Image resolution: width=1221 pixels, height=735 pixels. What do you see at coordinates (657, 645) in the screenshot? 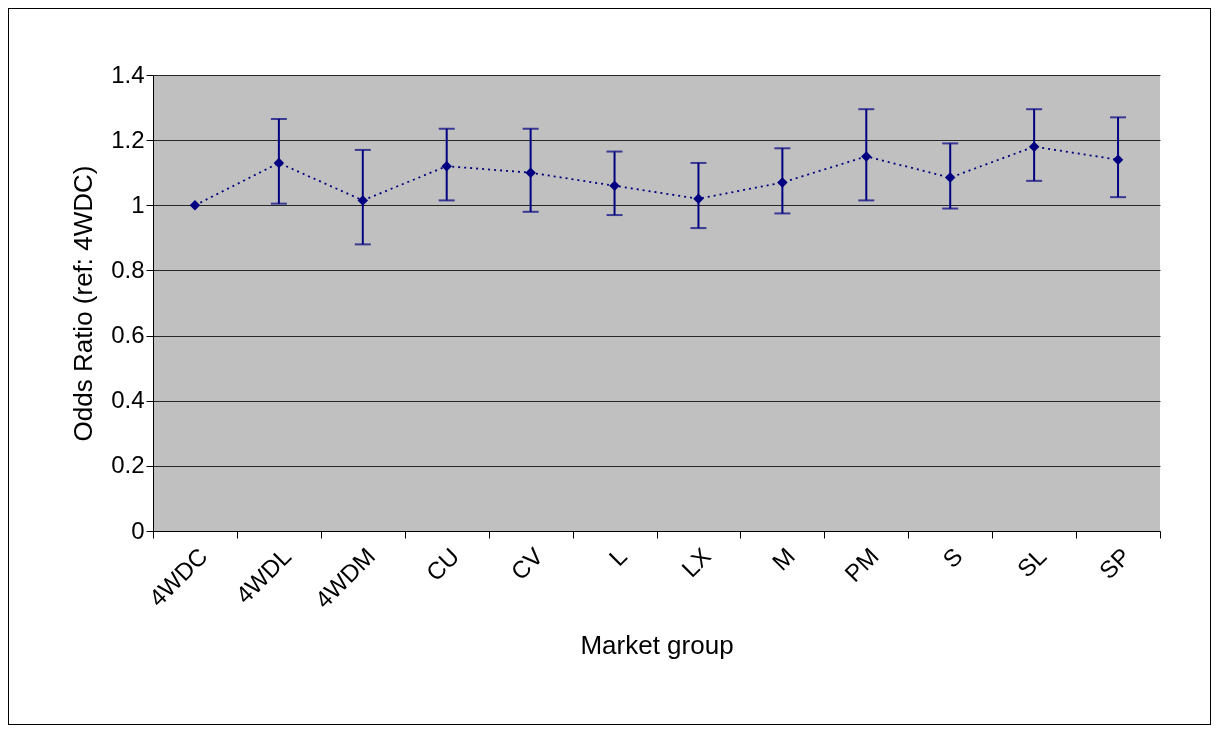
I see `x-axis-title: Market group` at bounding box center [657, 645].